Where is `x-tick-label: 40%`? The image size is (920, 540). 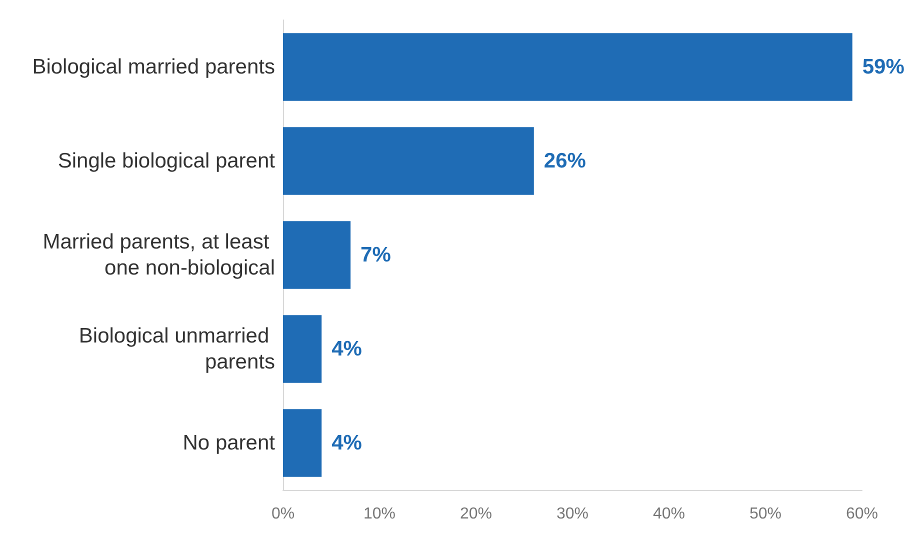
x-tick-label: 40% is located at coordinates (669, 514).